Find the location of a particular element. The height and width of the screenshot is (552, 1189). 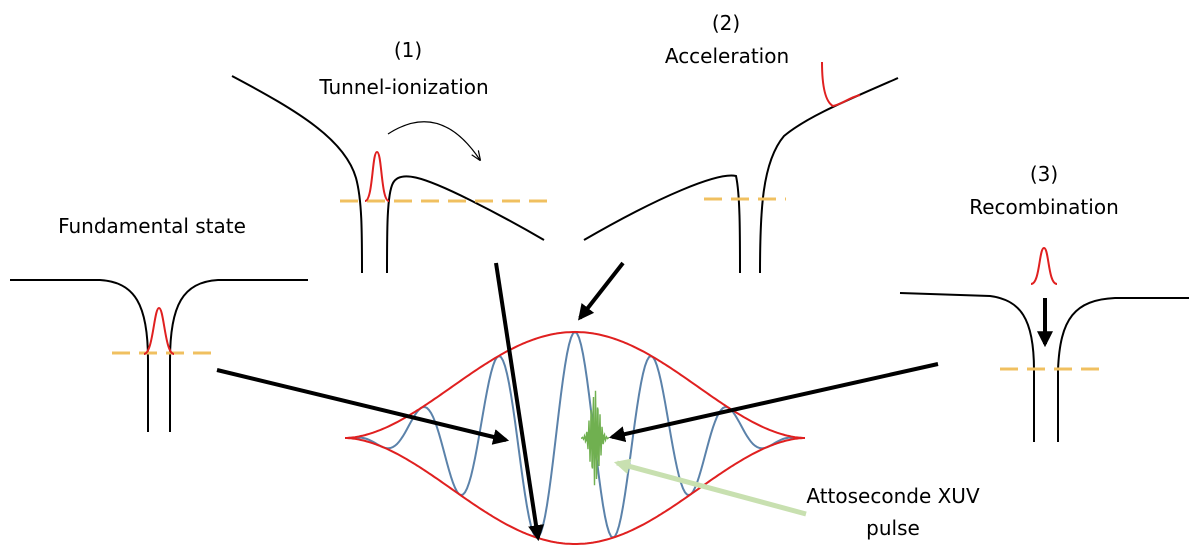

tunnel-ionization-panel: (1) Tunnel-ionization is located at coordinates (393, 156).